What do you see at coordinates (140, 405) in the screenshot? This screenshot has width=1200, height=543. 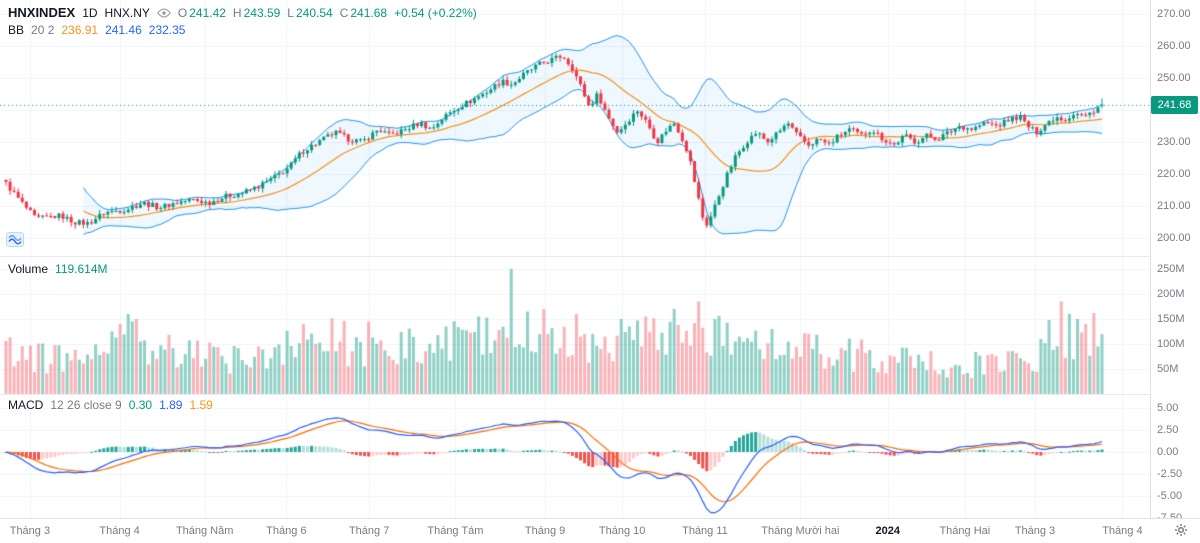 I see `macd-hist-value: 0.30` at bounding box center [140, 405].